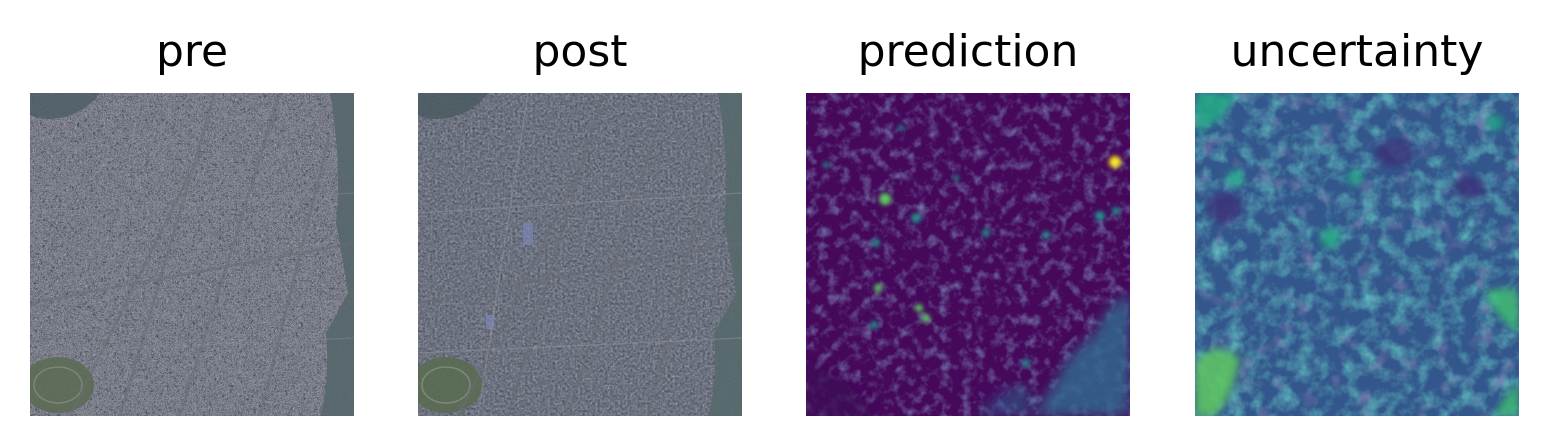  What do you see at coordinates (968, 52) in the screenshot?
I see `panel-title-prediction: prediction` at bounding box center [968, 52].